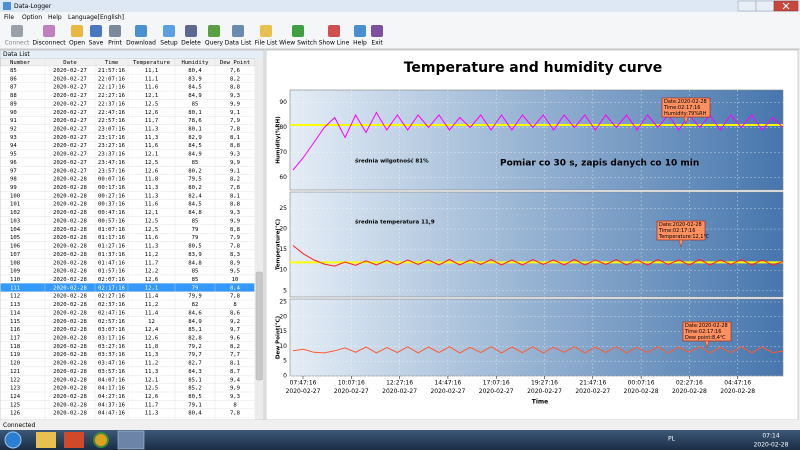  Describe the element at coordinates (238, 43) in the screenshot. I see `toolbar-button-label: Data List` at that location.